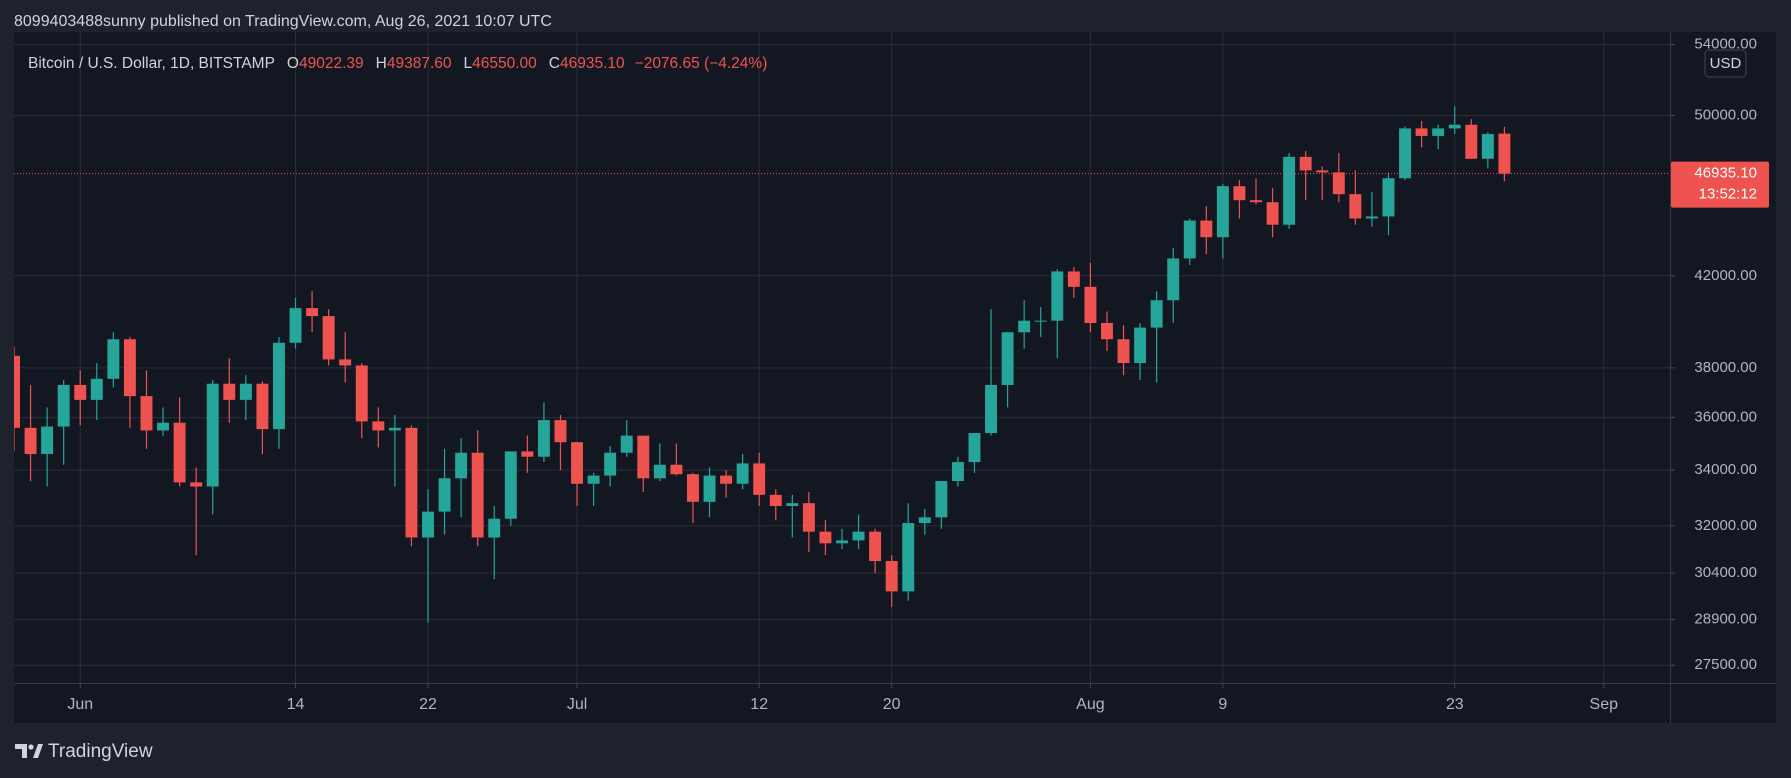  What do you see at coordinates (577, 704) in the screenshot?
I see `x-tick-label: Jul` at bounding box center [577, 704].